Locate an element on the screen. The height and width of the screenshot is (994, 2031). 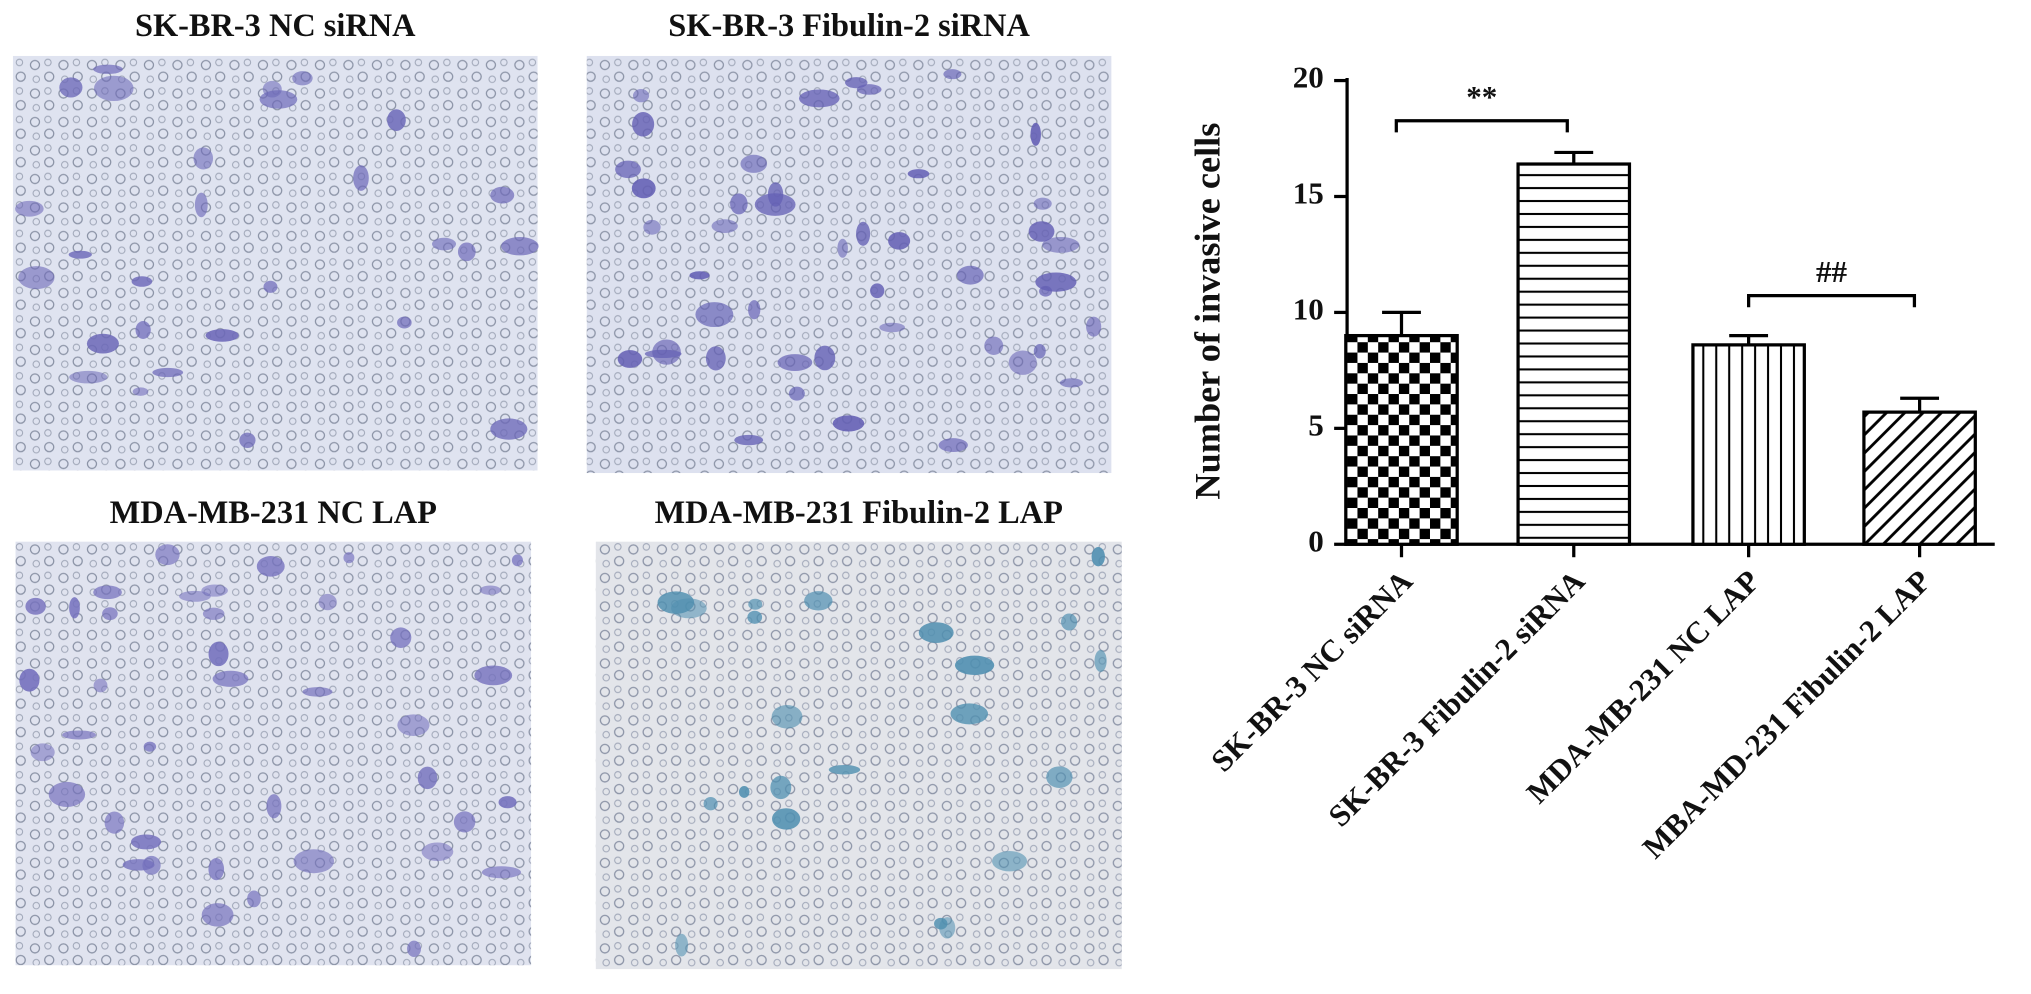
y-tick-label: 5 is located at coordinates (1316, 424).